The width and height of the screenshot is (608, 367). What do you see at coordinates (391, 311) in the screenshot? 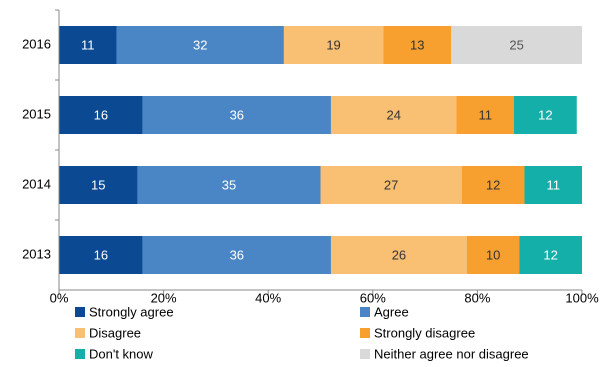
I see `legend-label: Agree` at bounding box center [391, 311].